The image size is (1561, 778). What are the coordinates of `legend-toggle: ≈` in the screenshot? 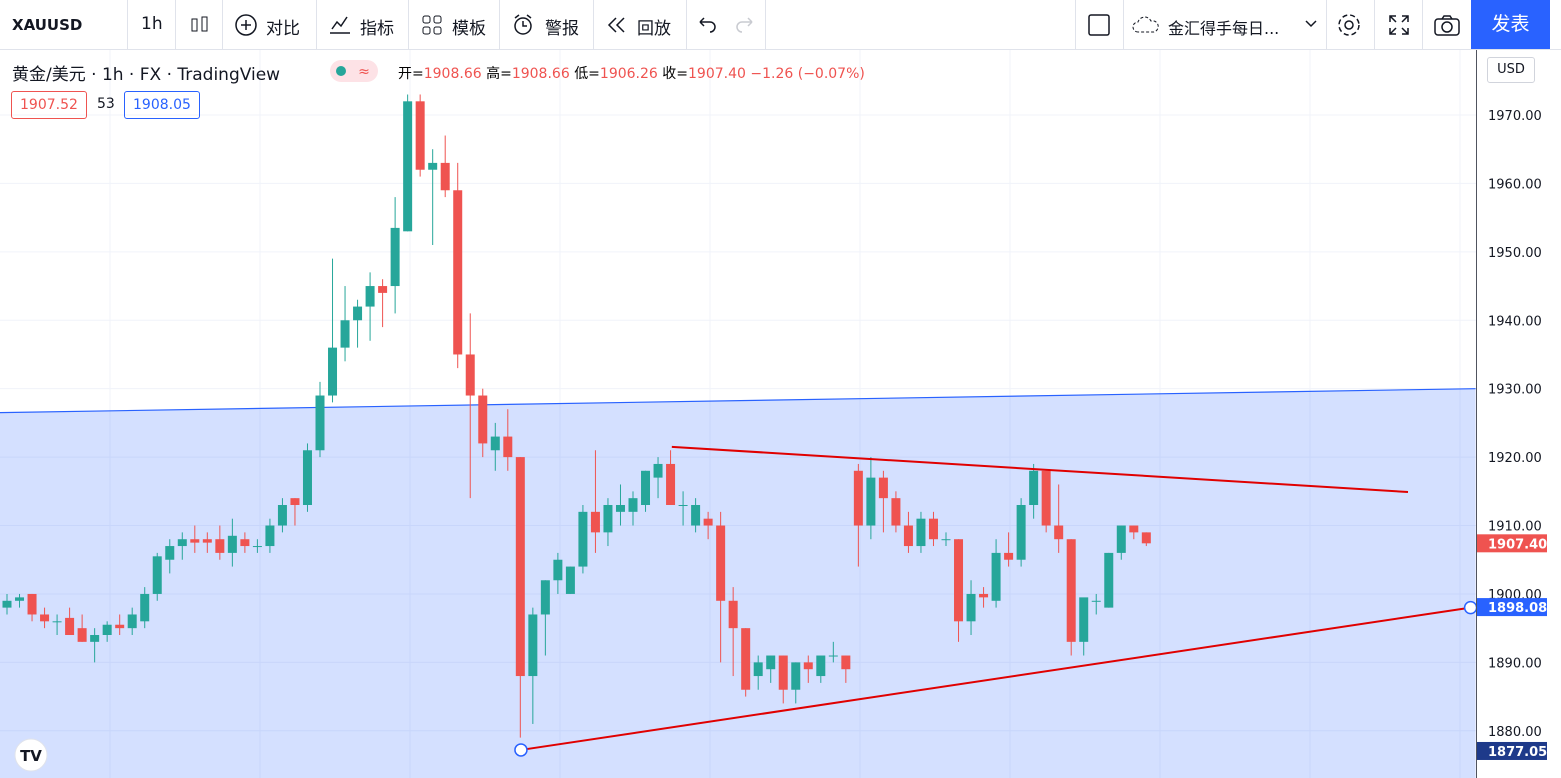 It's located at (354, 71).